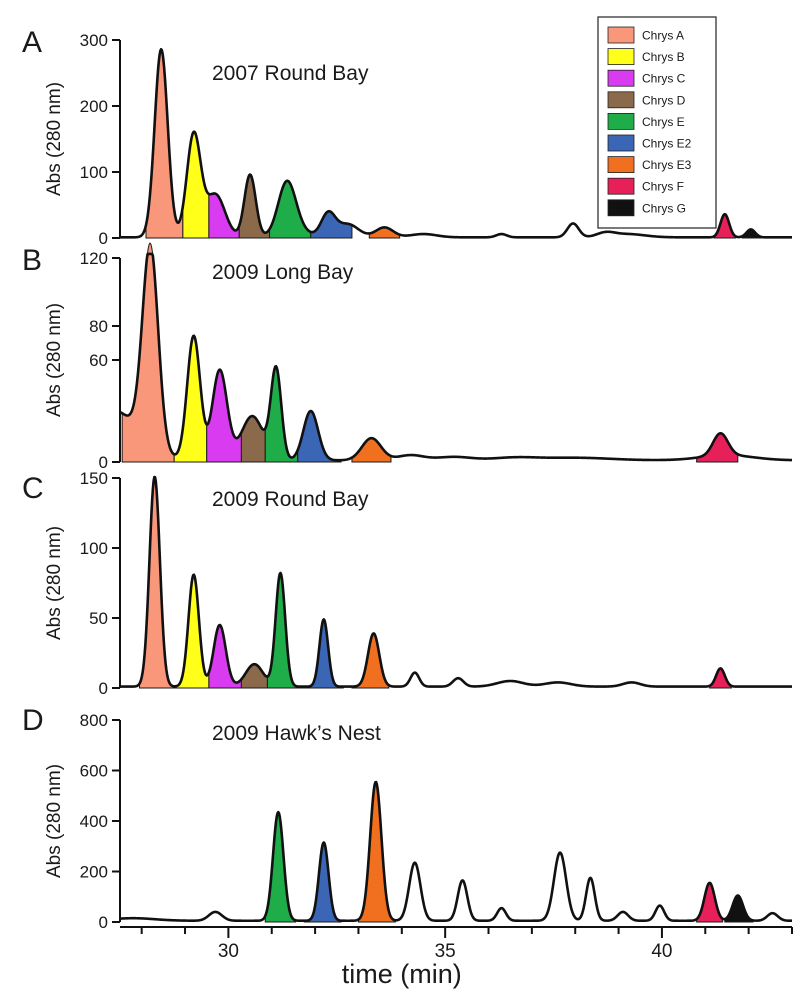 Image resolution: width=802 pixels, height=1005 pixels. What do you see at coordinates (456, 851) in the screenshot?
I see `panel-d-trace` at bounding box center [456, 851].